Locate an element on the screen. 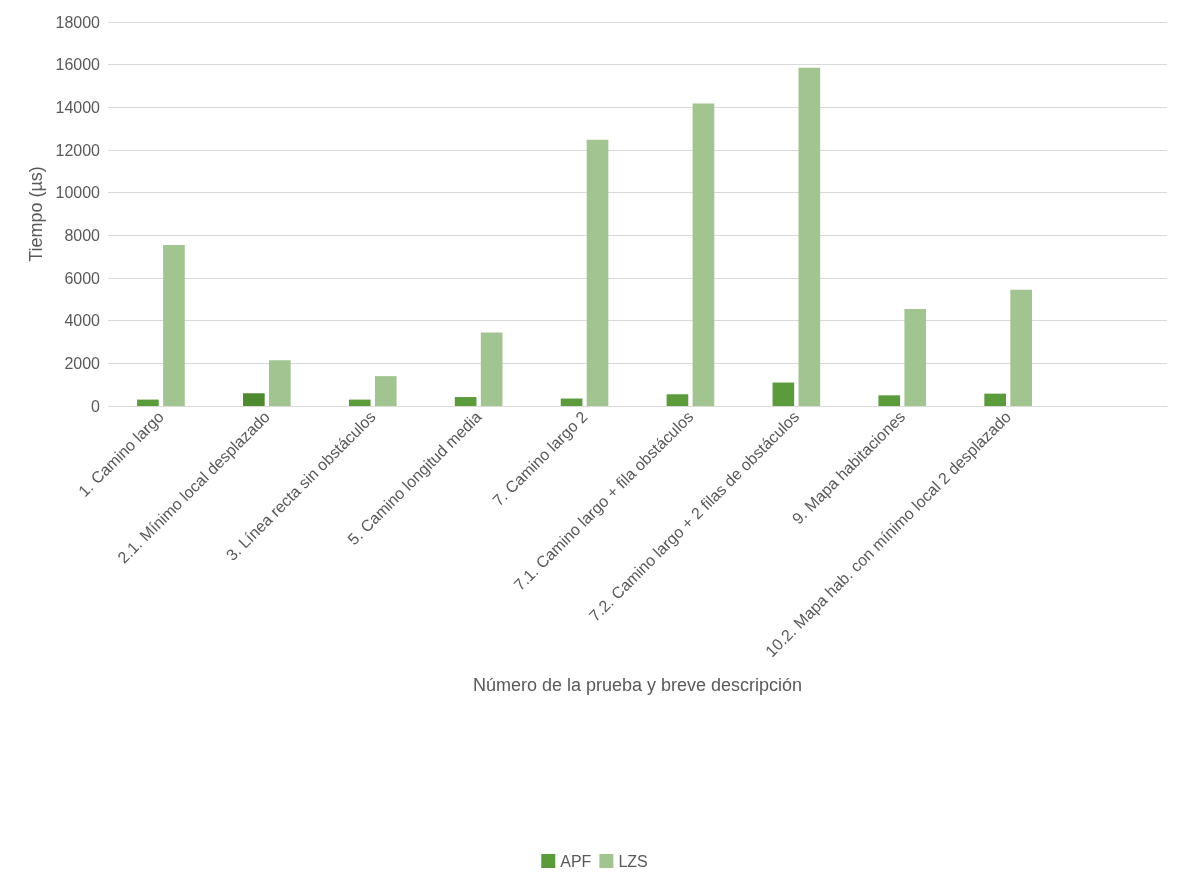 The height and width of the screenshot is (882, 1189). y-tick-label: 6000 is located at coordinates (82, 278).